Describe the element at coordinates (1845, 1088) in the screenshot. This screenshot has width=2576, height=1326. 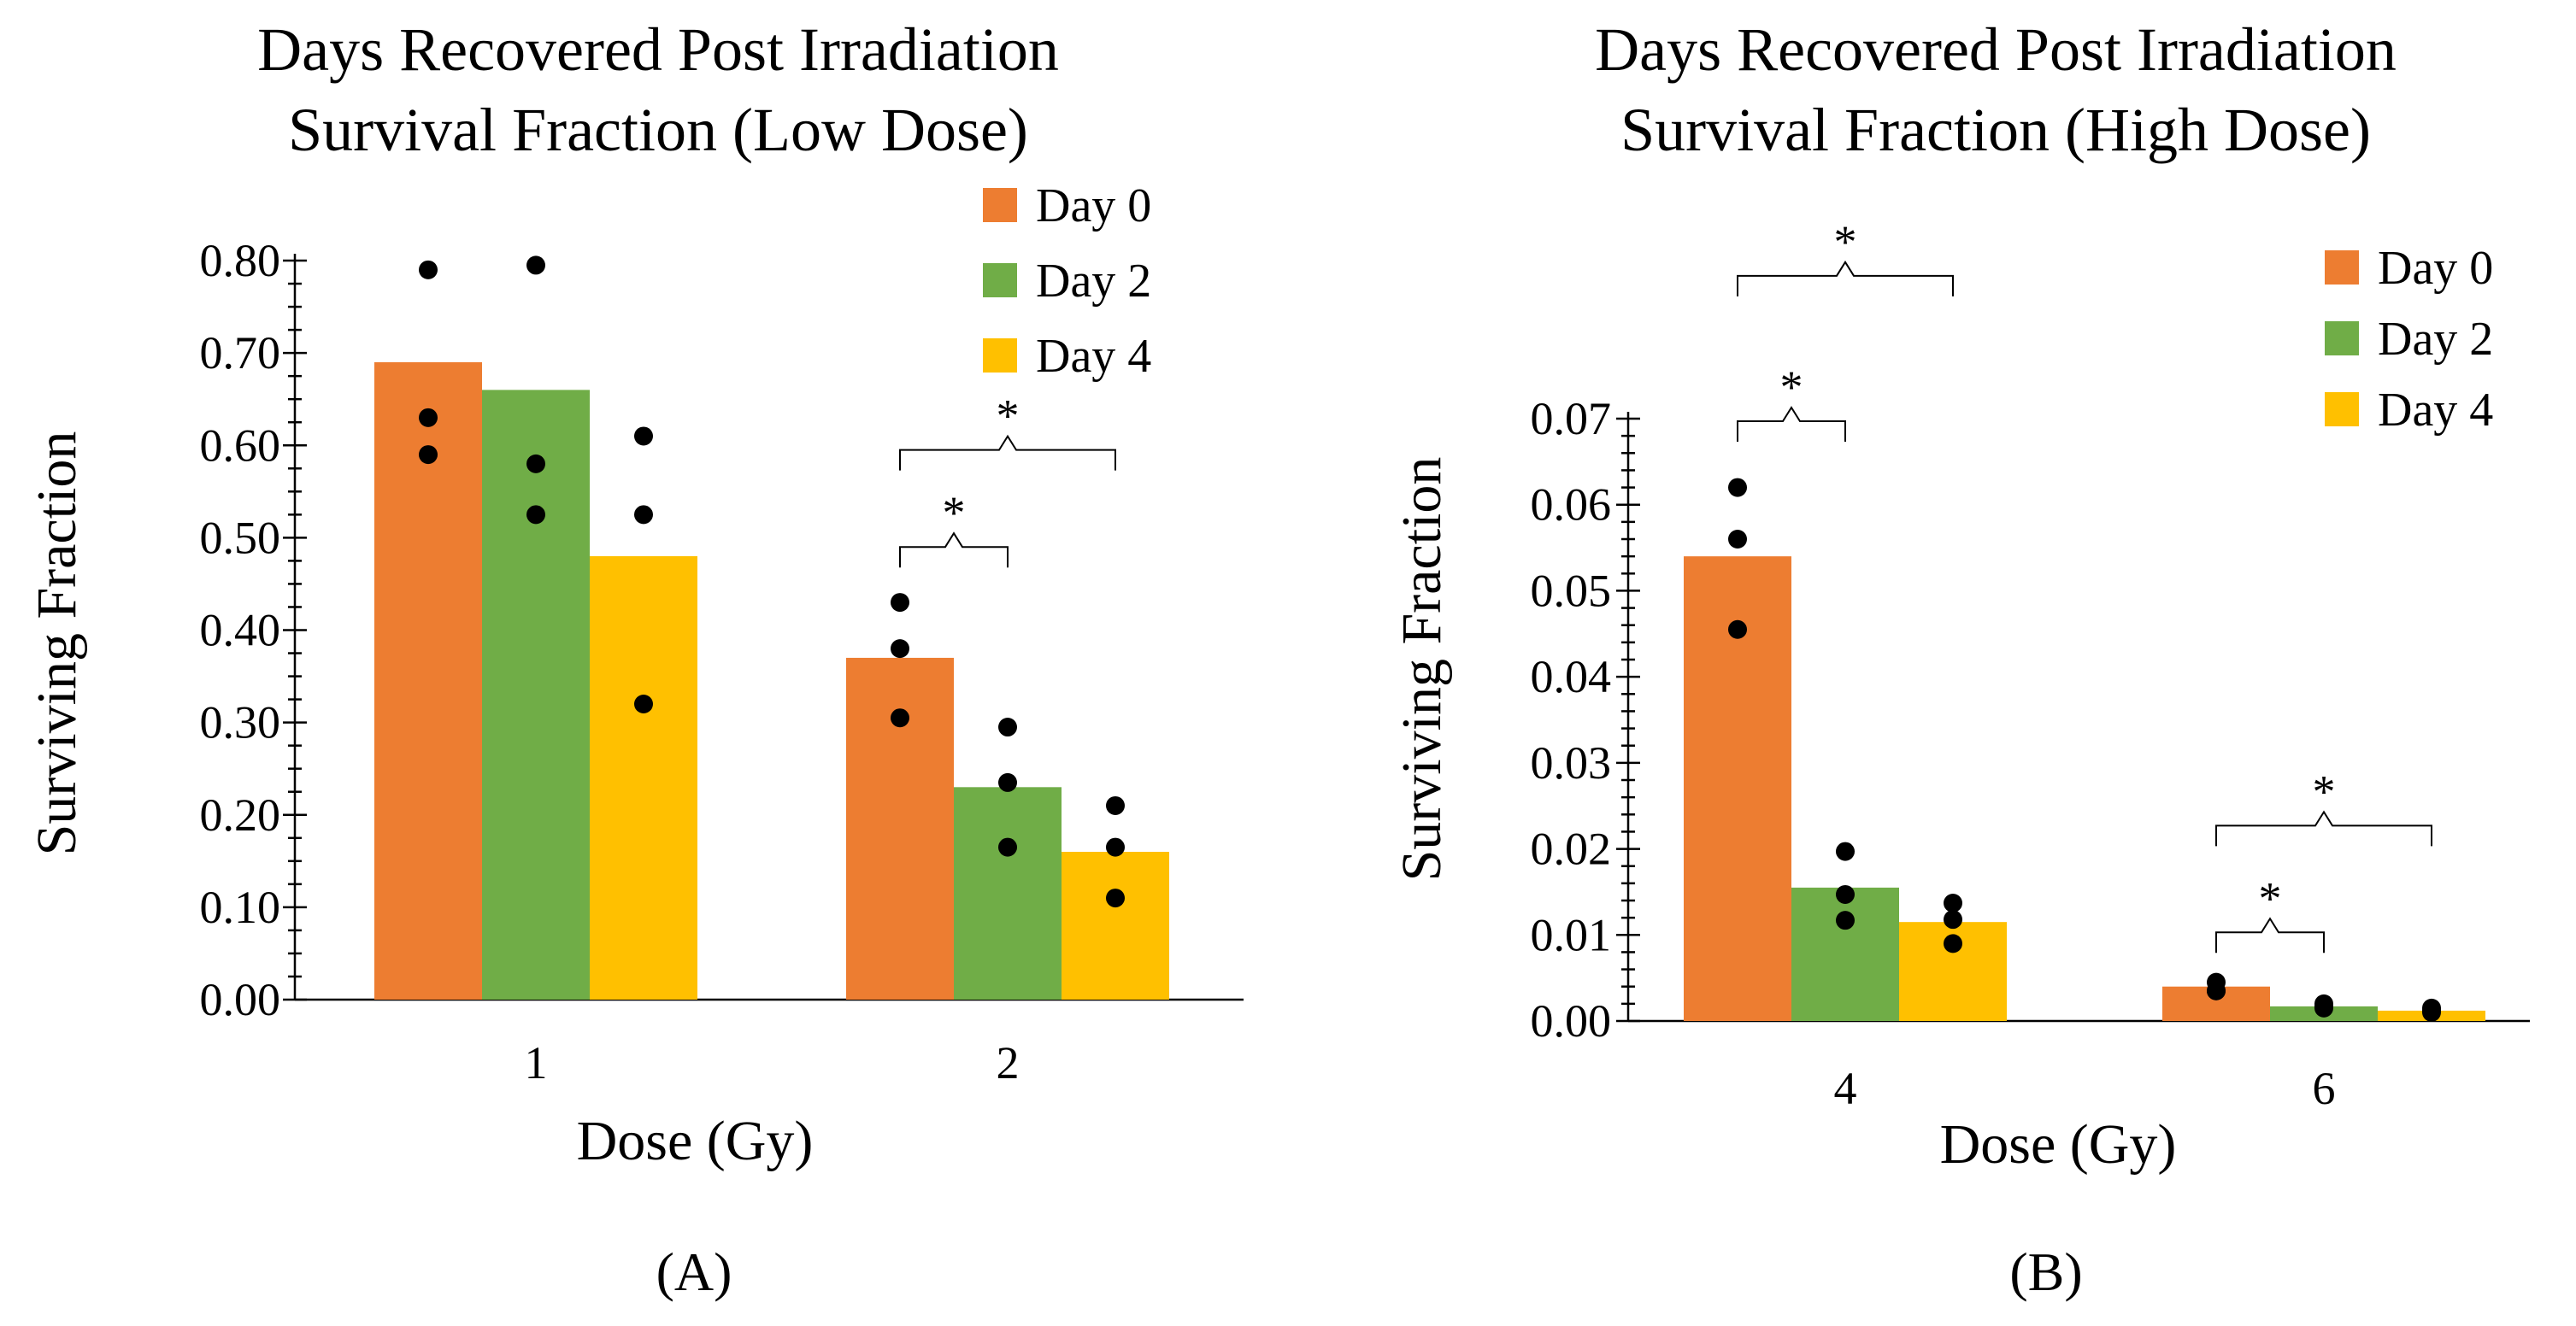
I see `x-tick-label: 4` at that location.